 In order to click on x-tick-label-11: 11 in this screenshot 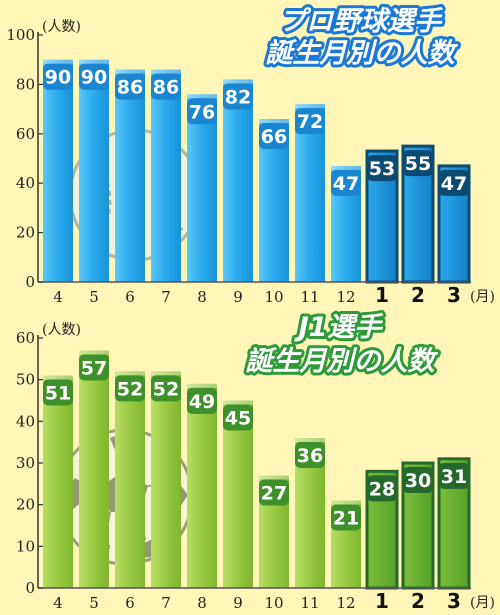, I will do `click(309, 297)`.